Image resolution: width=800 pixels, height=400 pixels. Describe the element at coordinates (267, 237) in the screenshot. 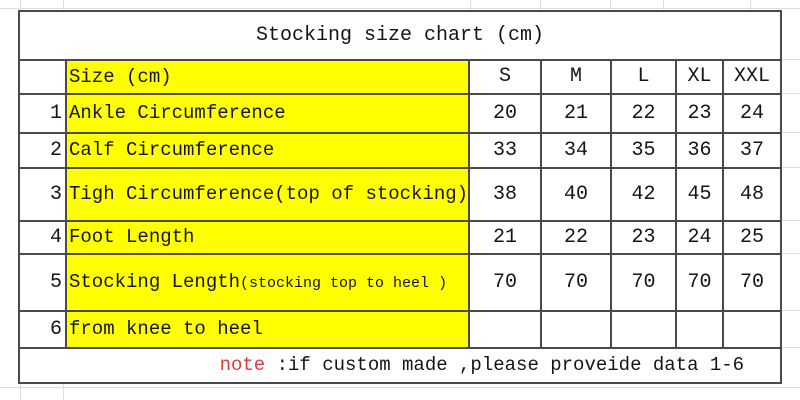

I see `row-label: Foot Length` at that location.